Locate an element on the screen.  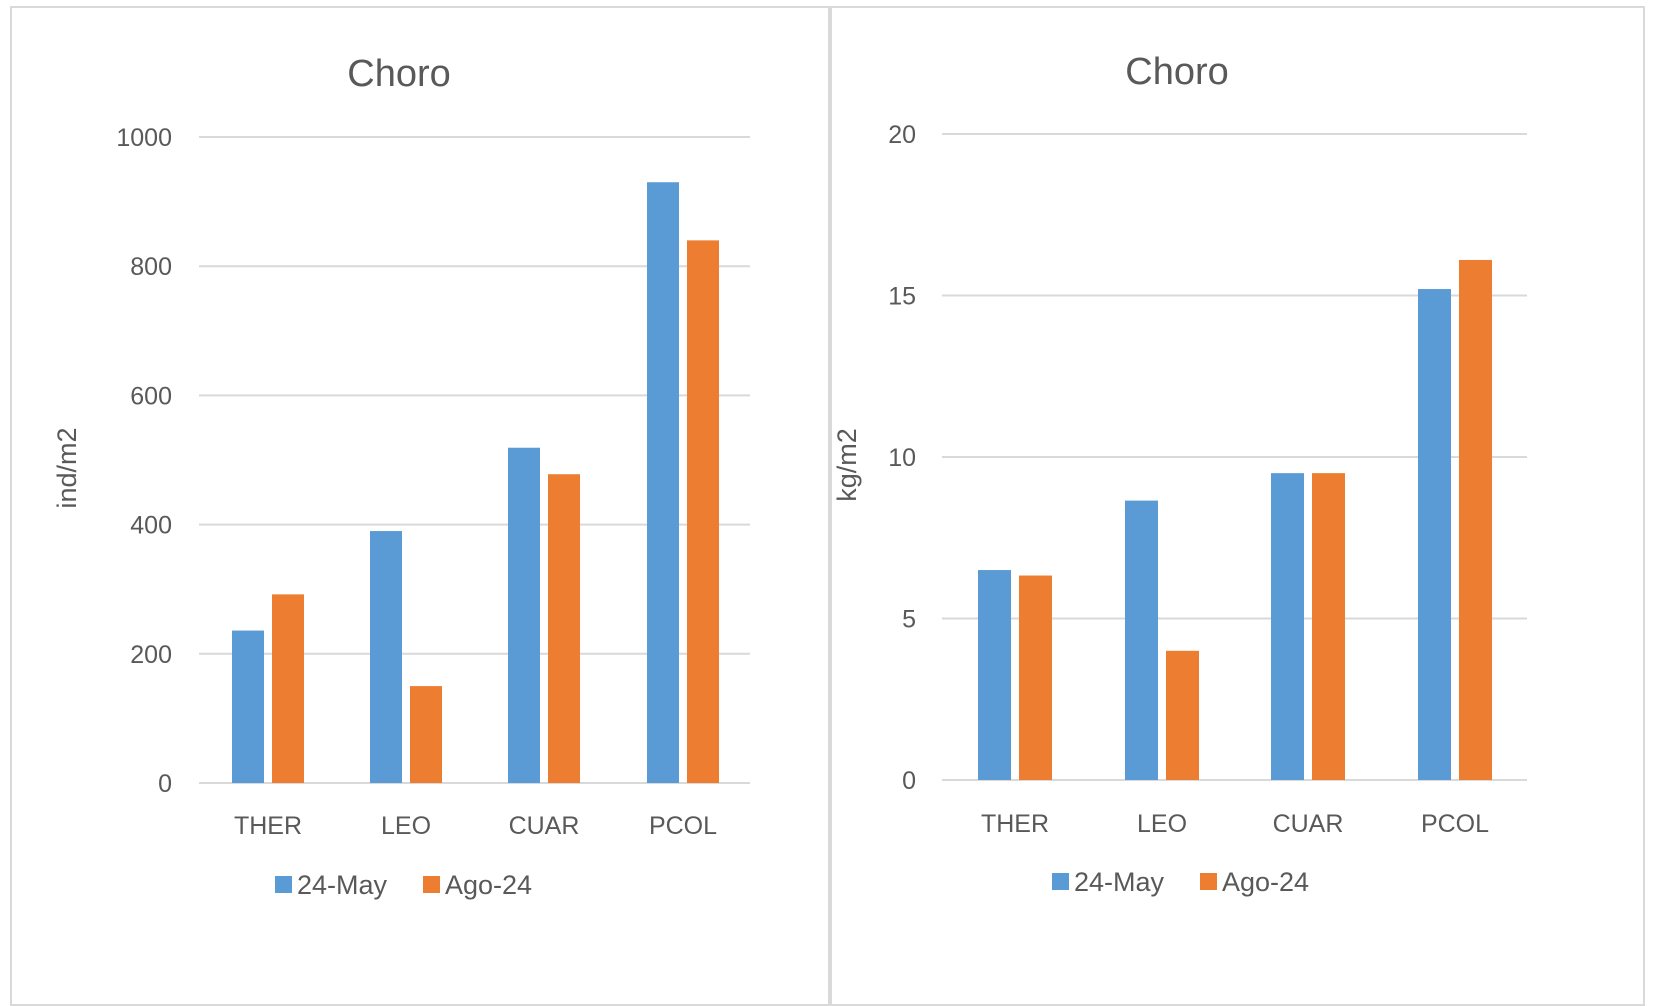
y-axis-label: ind/m2 is located at coordinates (67, 467).